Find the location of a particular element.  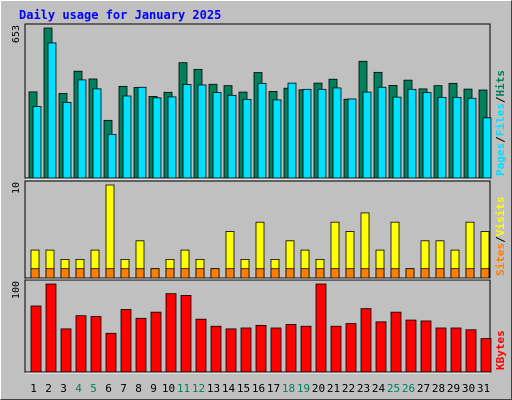

x-tick-label-5: 5 is located at coordinates (93, 388).